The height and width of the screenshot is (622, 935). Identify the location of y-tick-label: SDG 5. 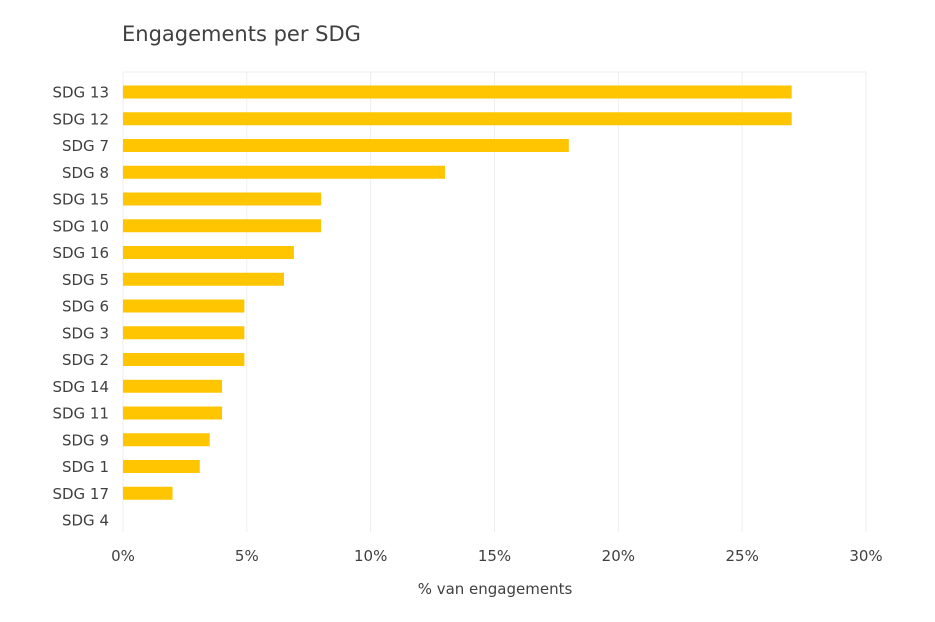
(85, 280).